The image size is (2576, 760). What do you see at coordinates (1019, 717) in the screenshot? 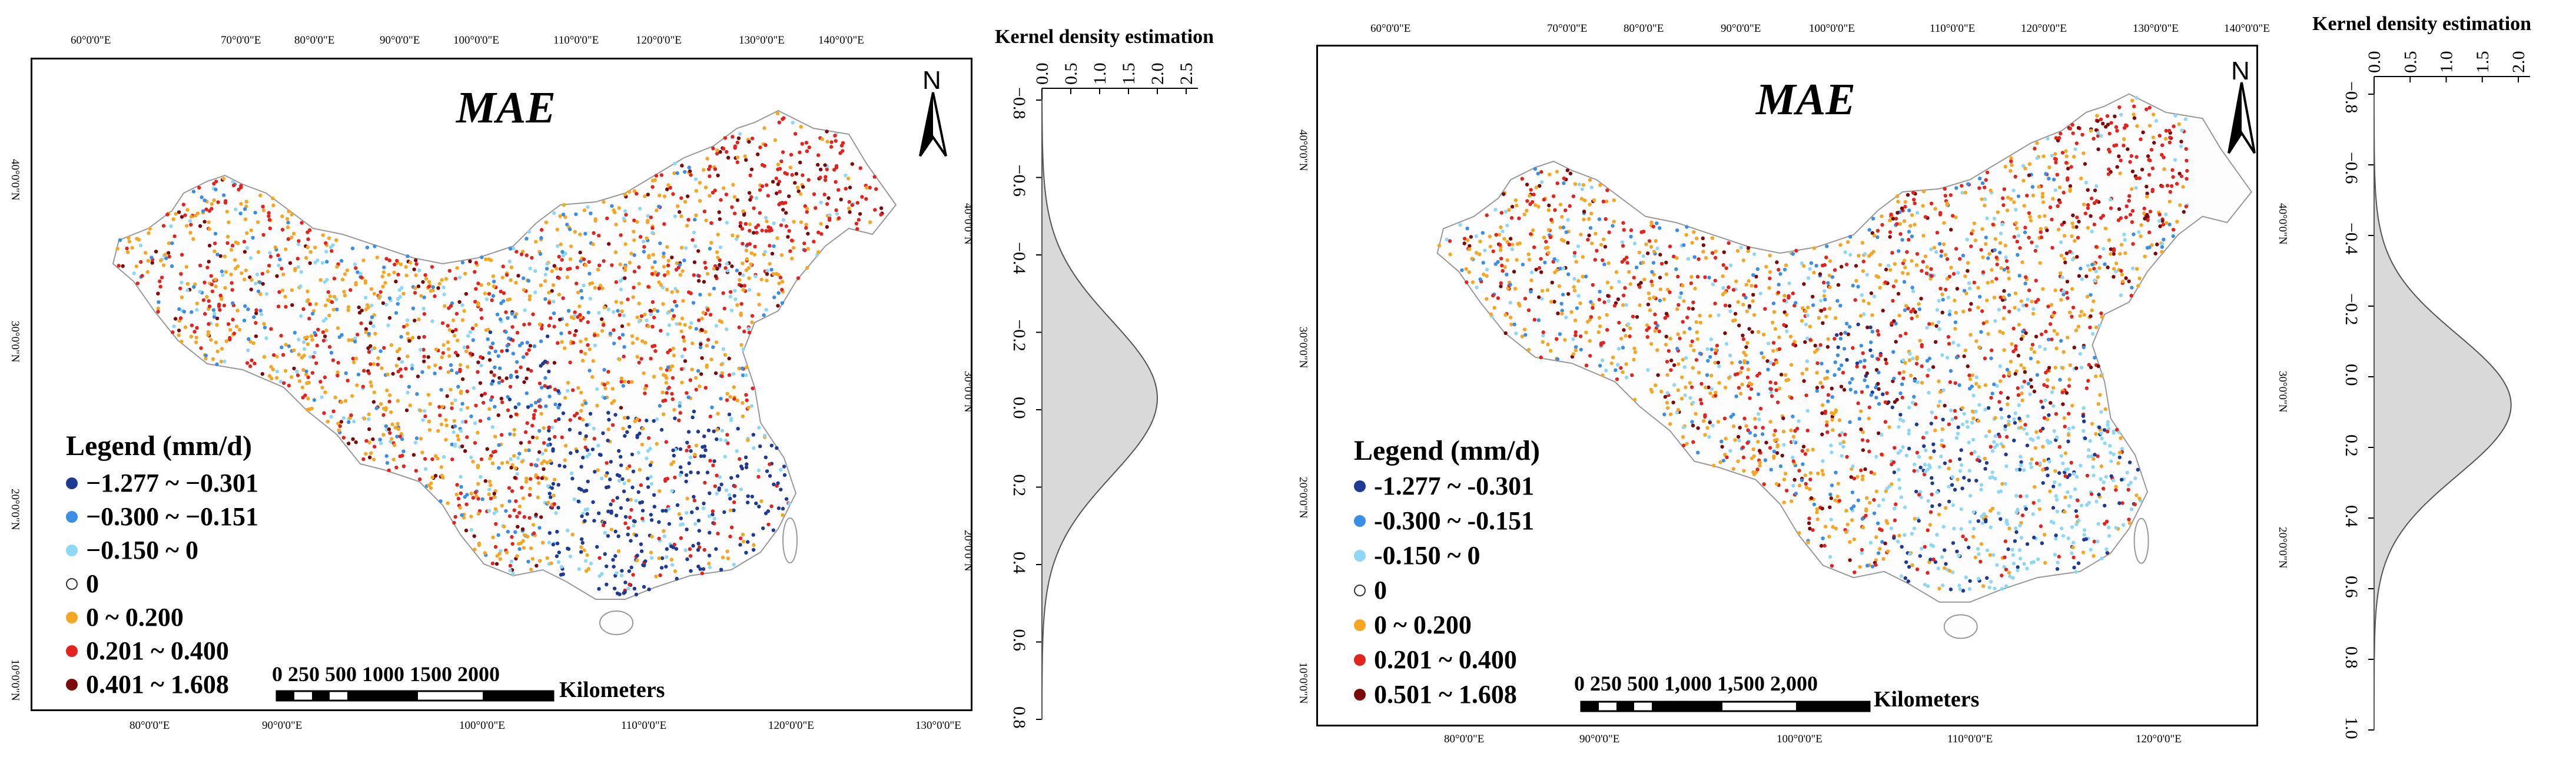
I see `kde-y-tick-label: 0.8` at bounding box center [1019, 717].